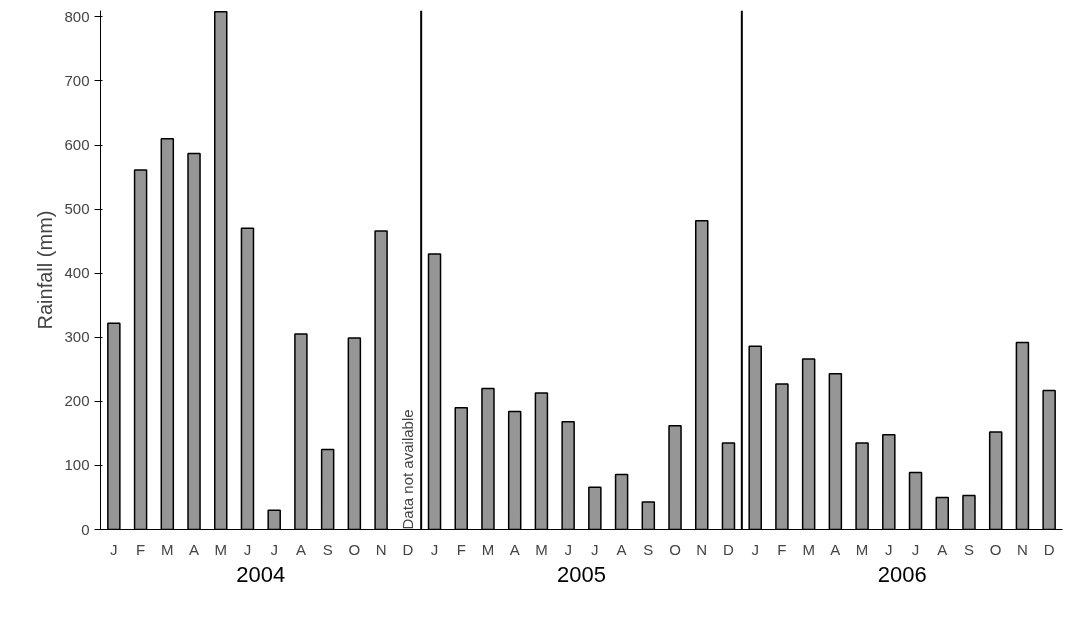 This screenshot has height=619, width=1077. I want to click on y-tick-label: 100, so click(77, 465).